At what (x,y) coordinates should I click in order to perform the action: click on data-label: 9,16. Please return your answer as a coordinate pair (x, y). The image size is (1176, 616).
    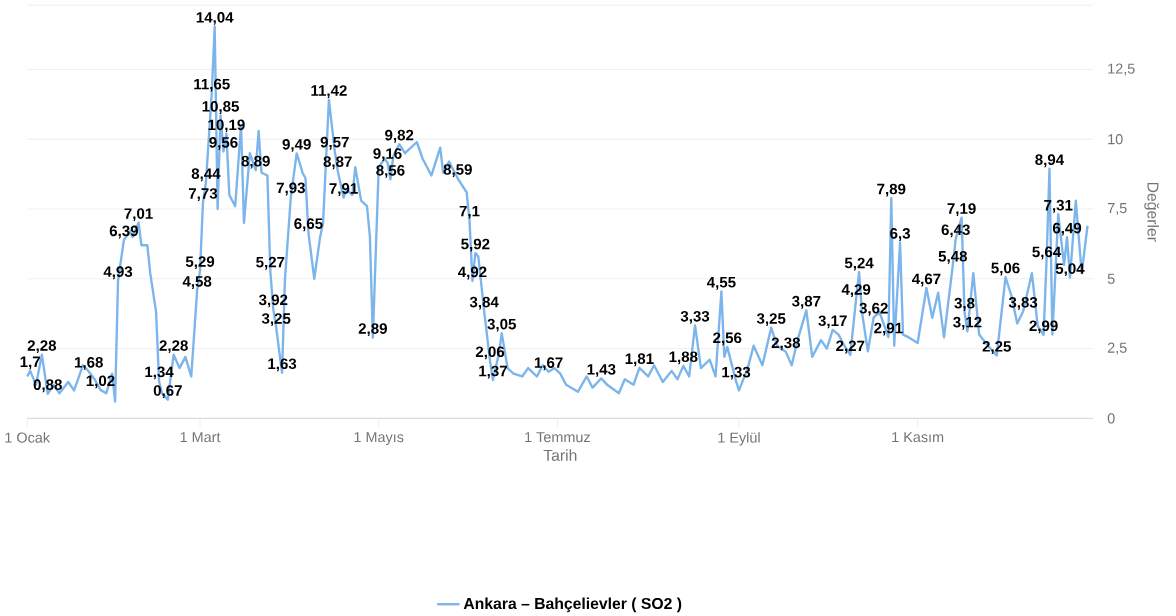
    Looking at the image, I should click on (387, 155).